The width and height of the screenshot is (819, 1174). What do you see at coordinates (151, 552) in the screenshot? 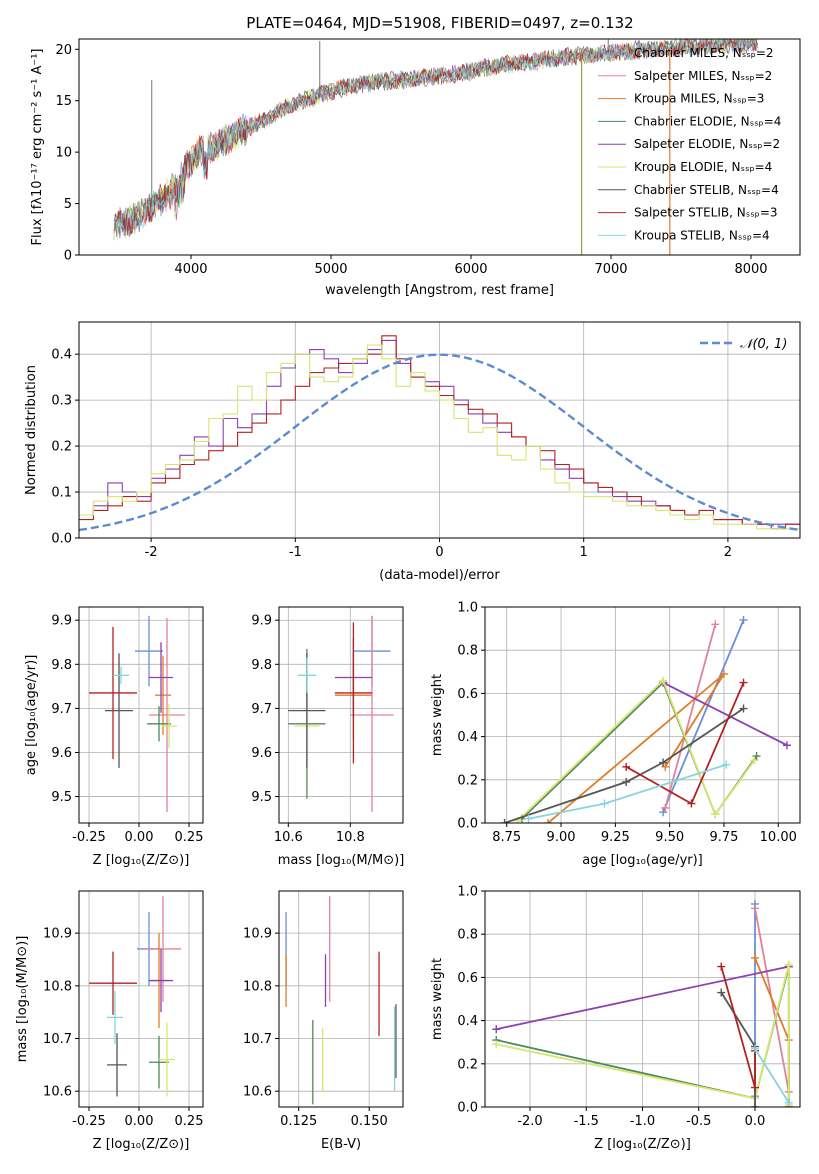
I see `x-tick-label: -2` at bounding box center [151, 552].